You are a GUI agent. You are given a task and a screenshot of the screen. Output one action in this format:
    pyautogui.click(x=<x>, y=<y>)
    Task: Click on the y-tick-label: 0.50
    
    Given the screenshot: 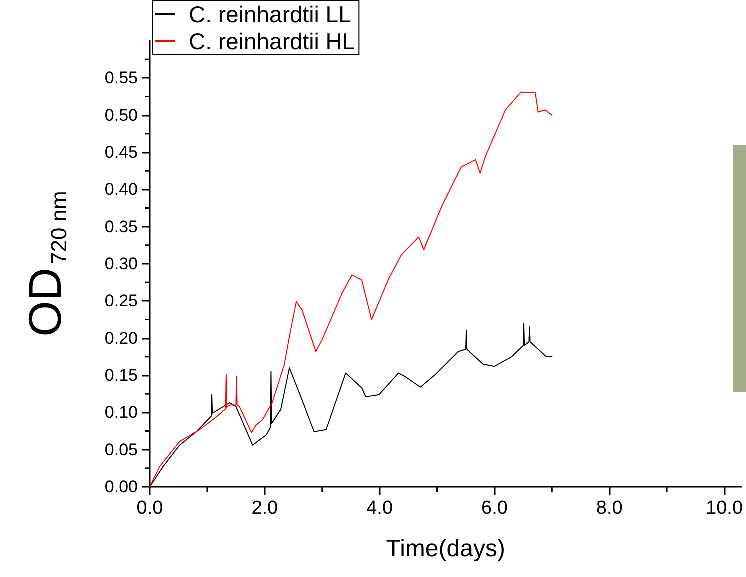 What is the action you would take?
    pyautogui.click(x=121, y=115)
    